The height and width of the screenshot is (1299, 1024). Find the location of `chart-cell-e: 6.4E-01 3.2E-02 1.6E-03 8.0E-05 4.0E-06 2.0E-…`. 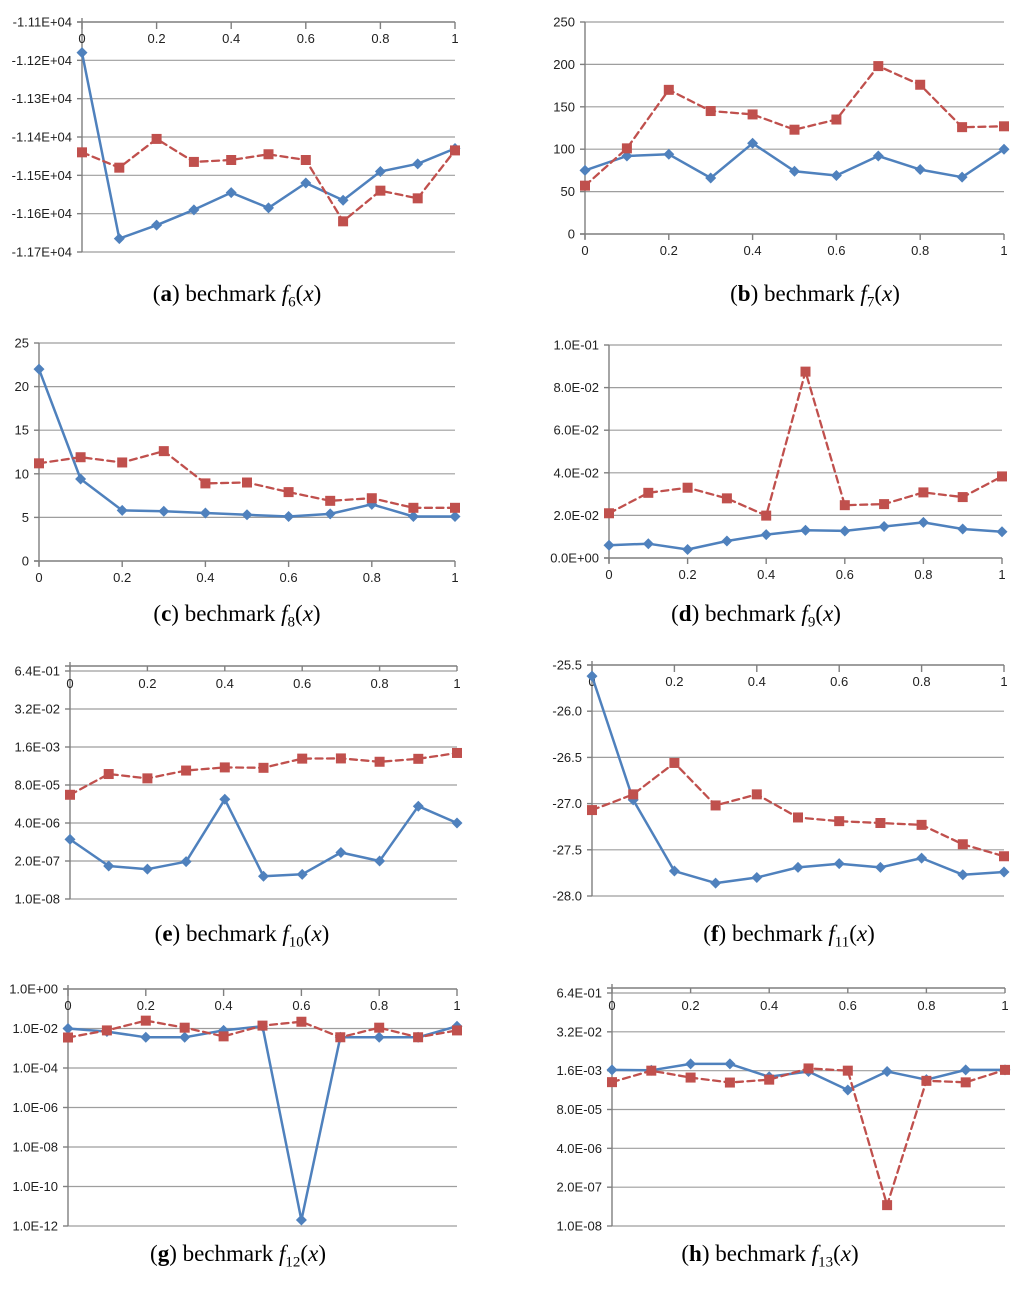

chart-cell-e: 6.4E-01 3.2E-02 1.6E-03 8.0E-05 4.0E-06 2.0E-… is located at coordinates (256, 800).